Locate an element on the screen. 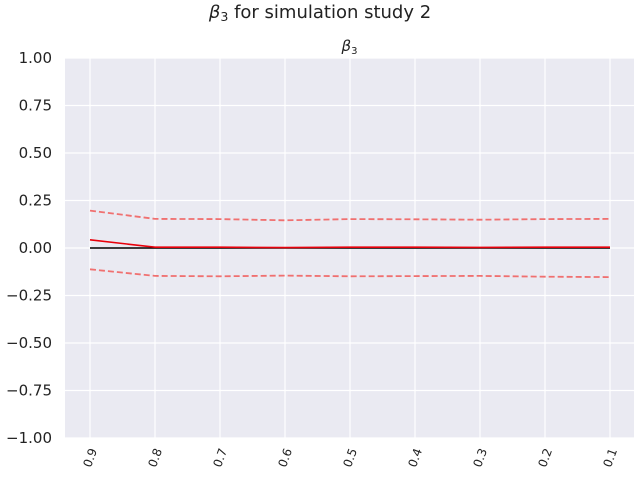 Image resolution: width=640 pixels, height=480 pixels. x-tick-label: 0.2 is located at coordinates (545, 457).